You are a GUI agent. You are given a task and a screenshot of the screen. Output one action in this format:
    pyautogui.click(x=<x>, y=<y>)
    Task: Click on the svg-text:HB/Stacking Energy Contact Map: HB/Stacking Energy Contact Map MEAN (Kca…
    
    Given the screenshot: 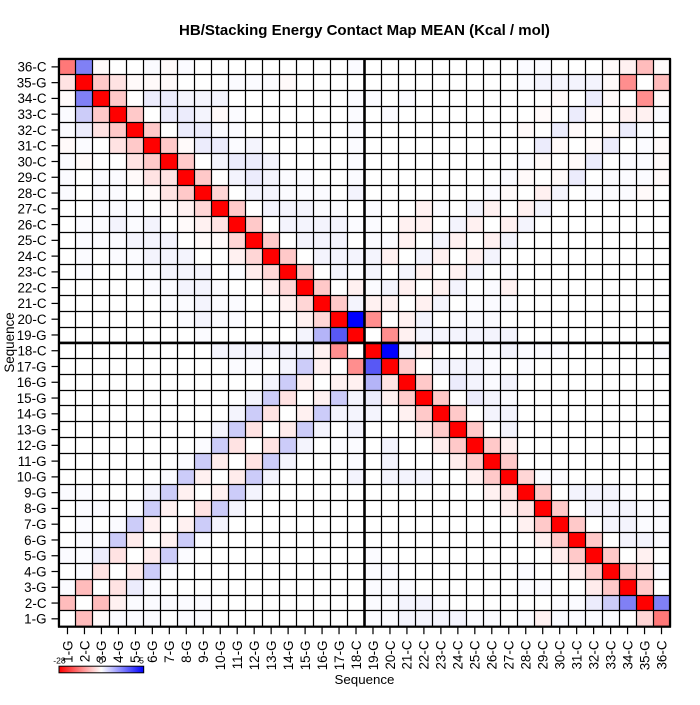 What is the action you would take?
    pyautogui.click(x=364, y=30)
    